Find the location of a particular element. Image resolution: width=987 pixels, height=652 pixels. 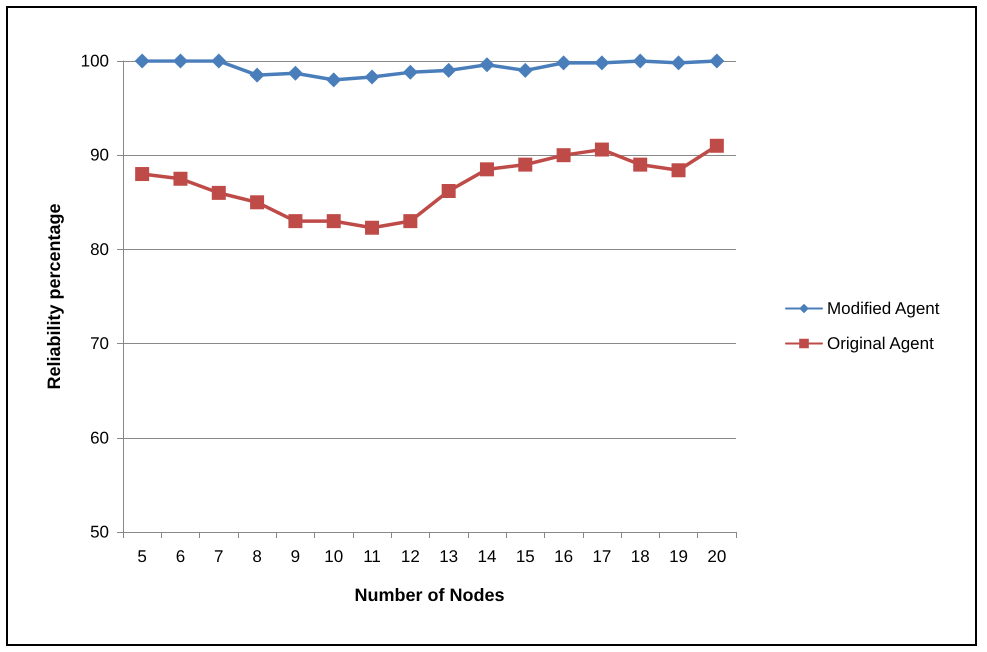

x-tick-label: 6 is located at coordinates (181, 556).